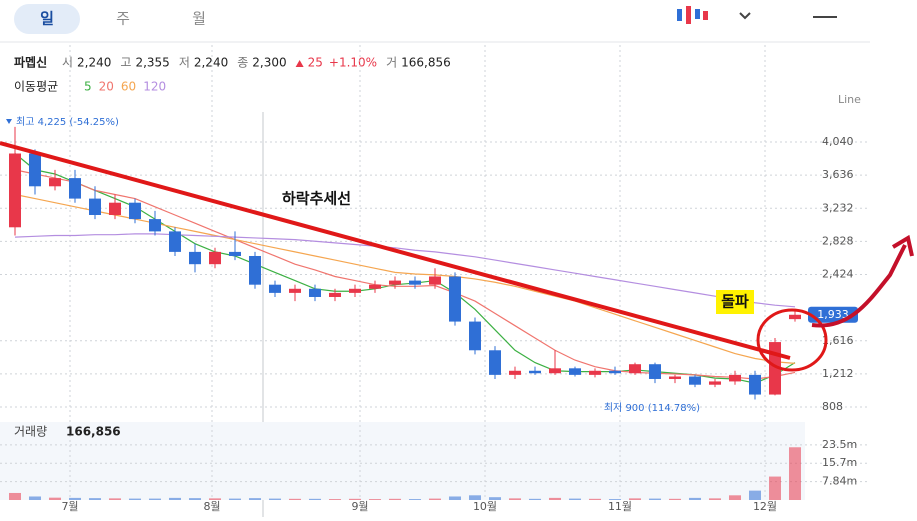 The width and height of the screenshot is (917, 521). What do you see at coordinates (402, 461) in the screenshot?
I see `volume-panel` at bounding box center [402, 461].